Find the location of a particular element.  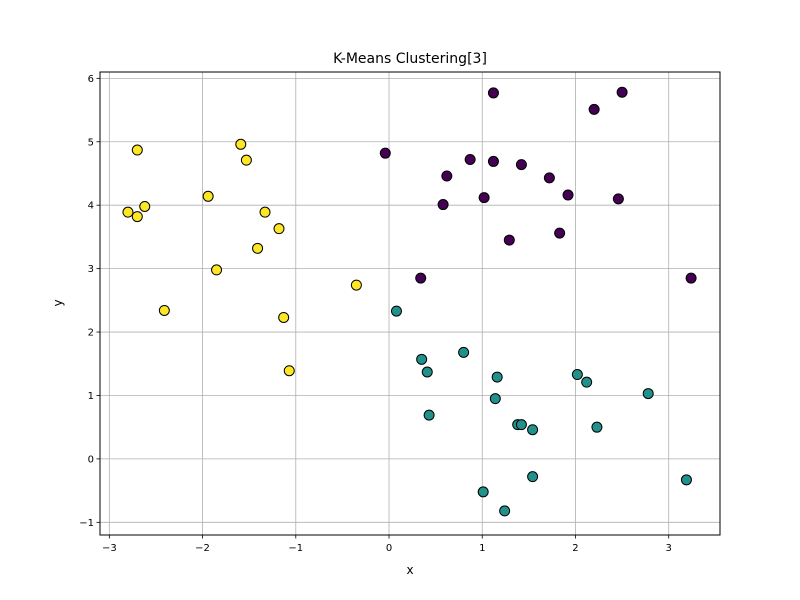

y-tick-label: 6 is located at coordinates (91, 79).